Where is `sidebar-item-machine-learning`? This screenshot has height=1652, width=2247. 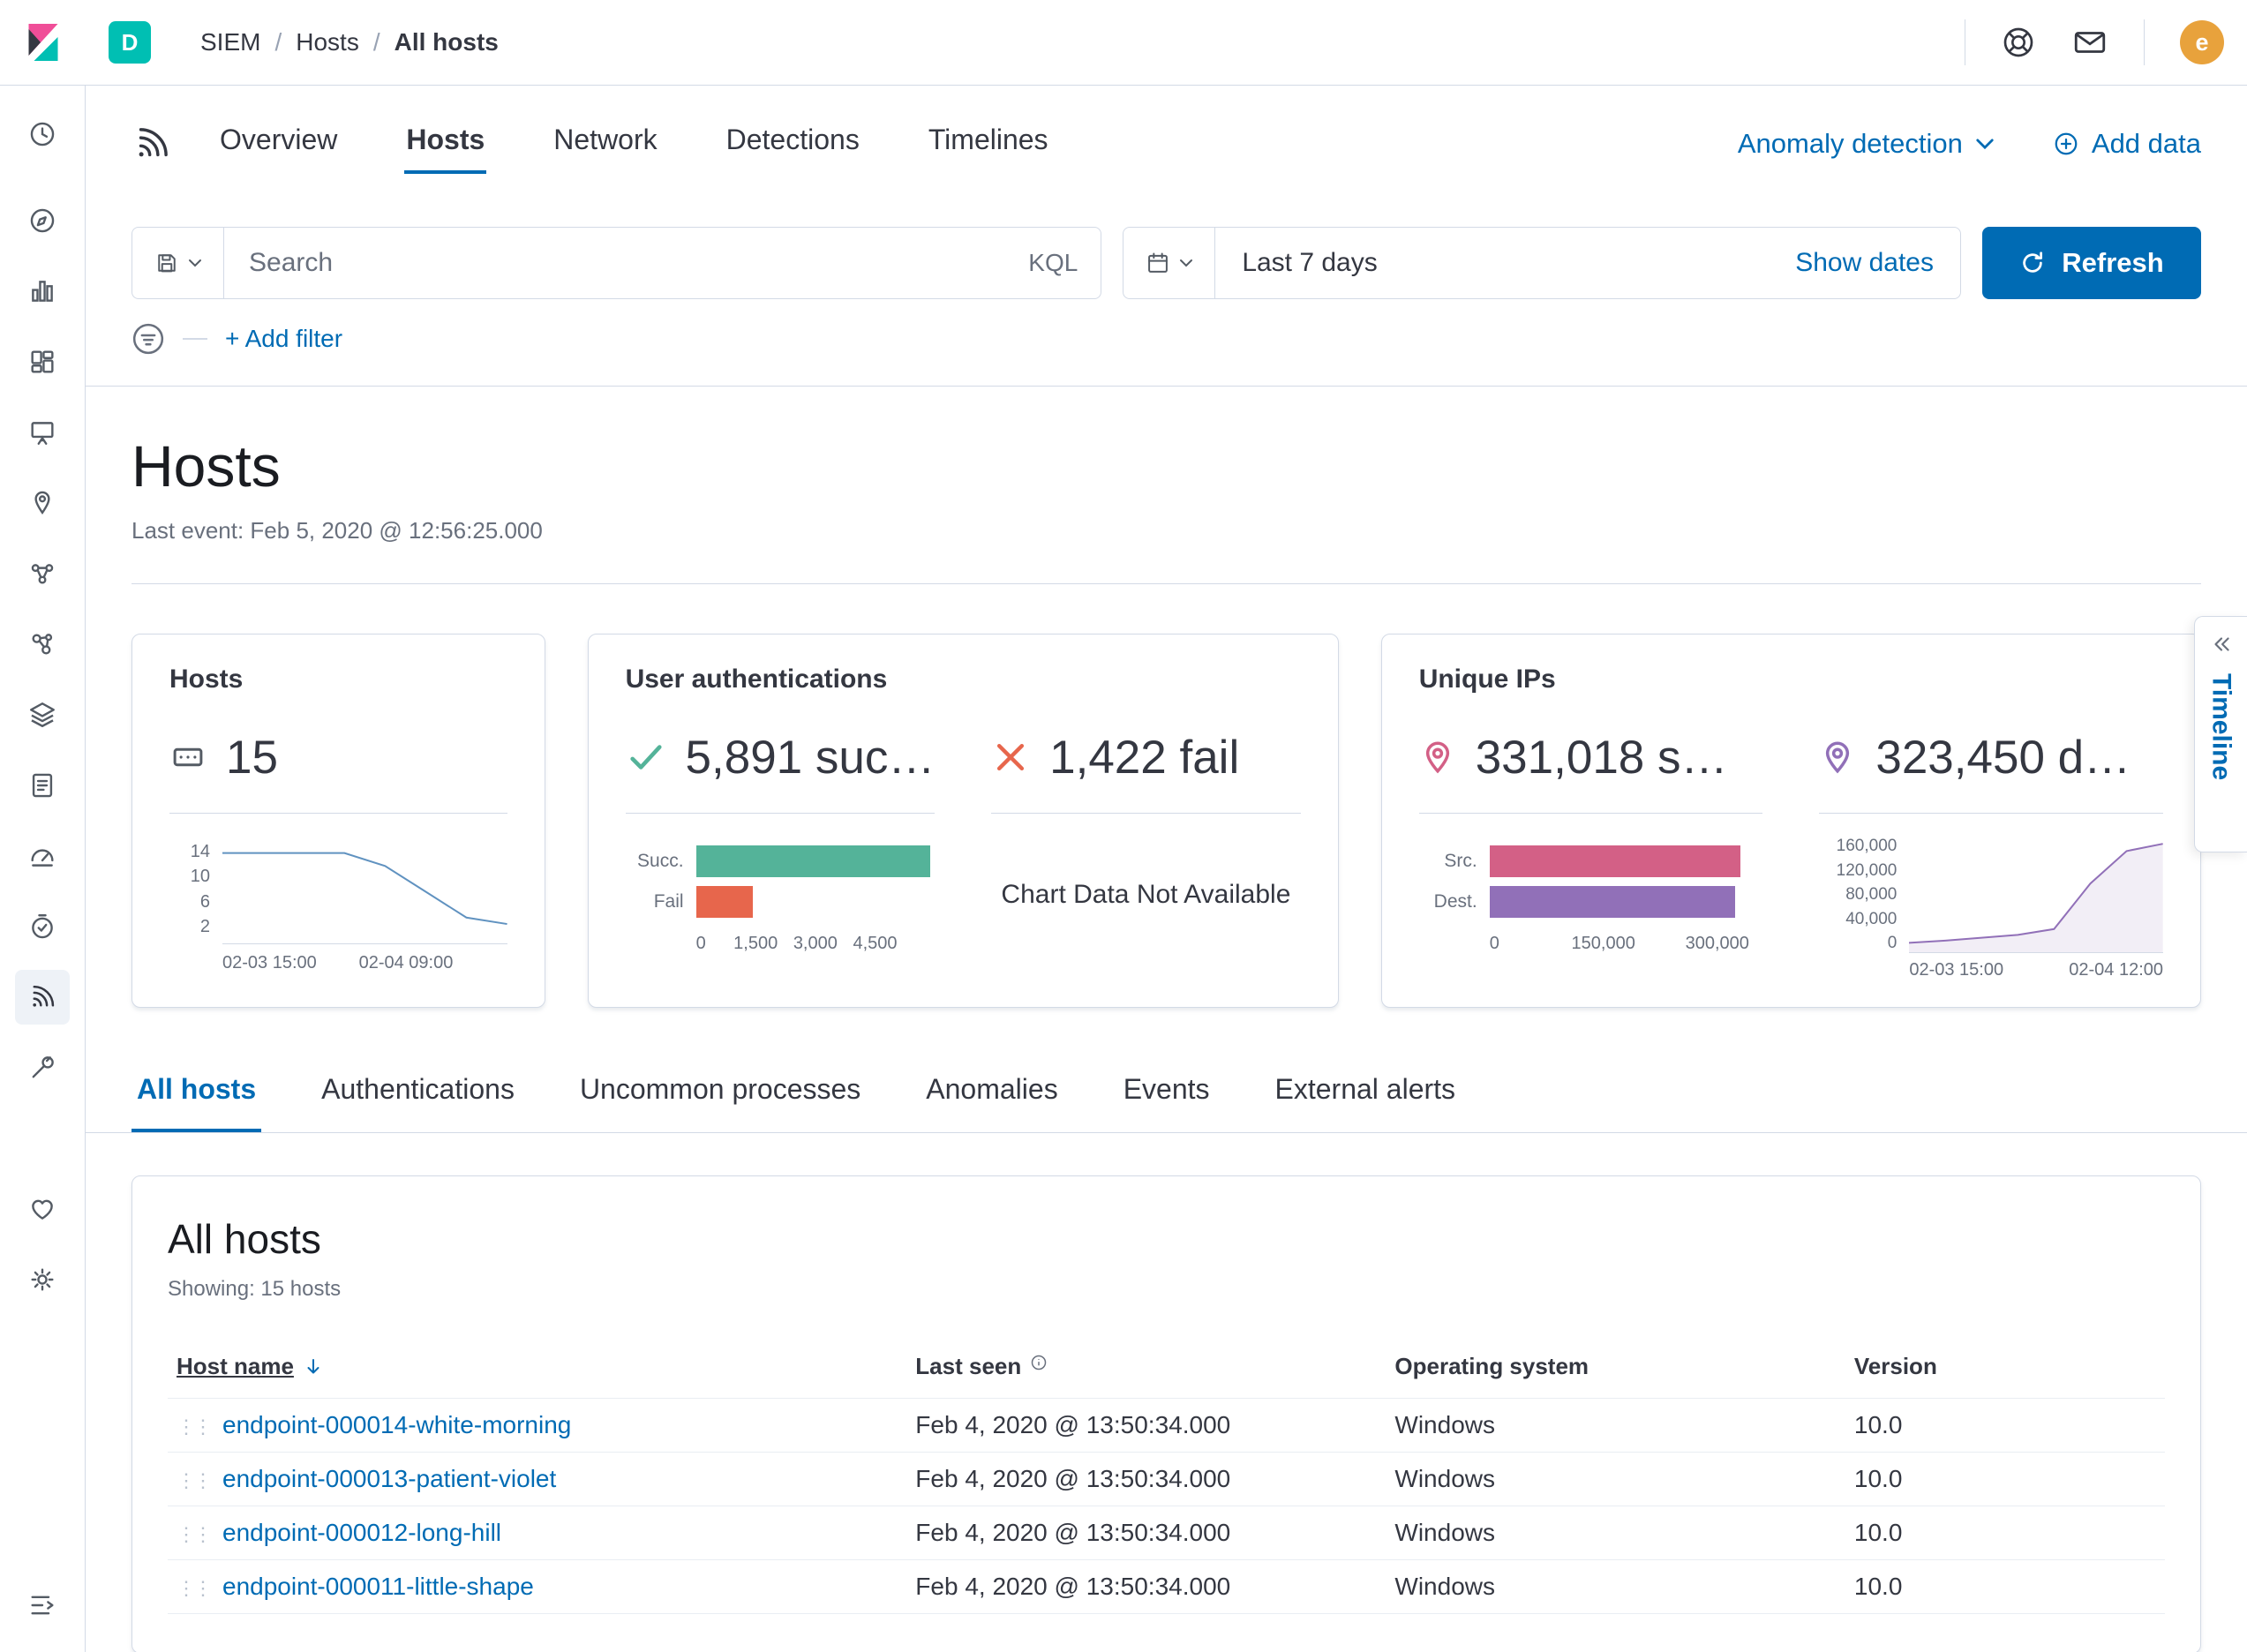
sidebar-item-machine-learning is located at coordinates (42, 573).